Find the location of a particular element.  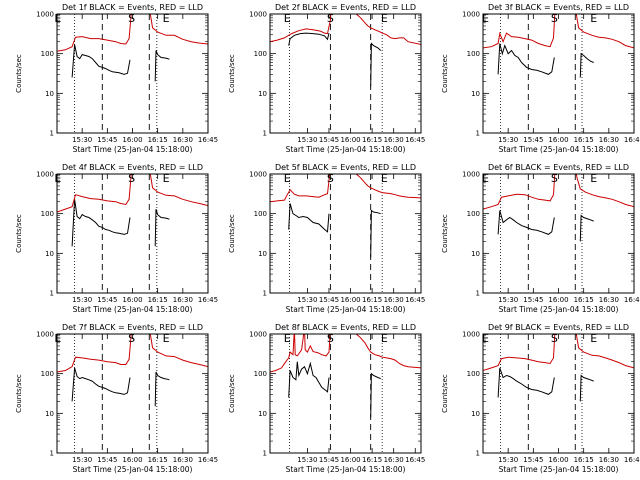

panel-title: Det 8f BLACK = Events, RED = LLD is located at coordinates (345, 327).